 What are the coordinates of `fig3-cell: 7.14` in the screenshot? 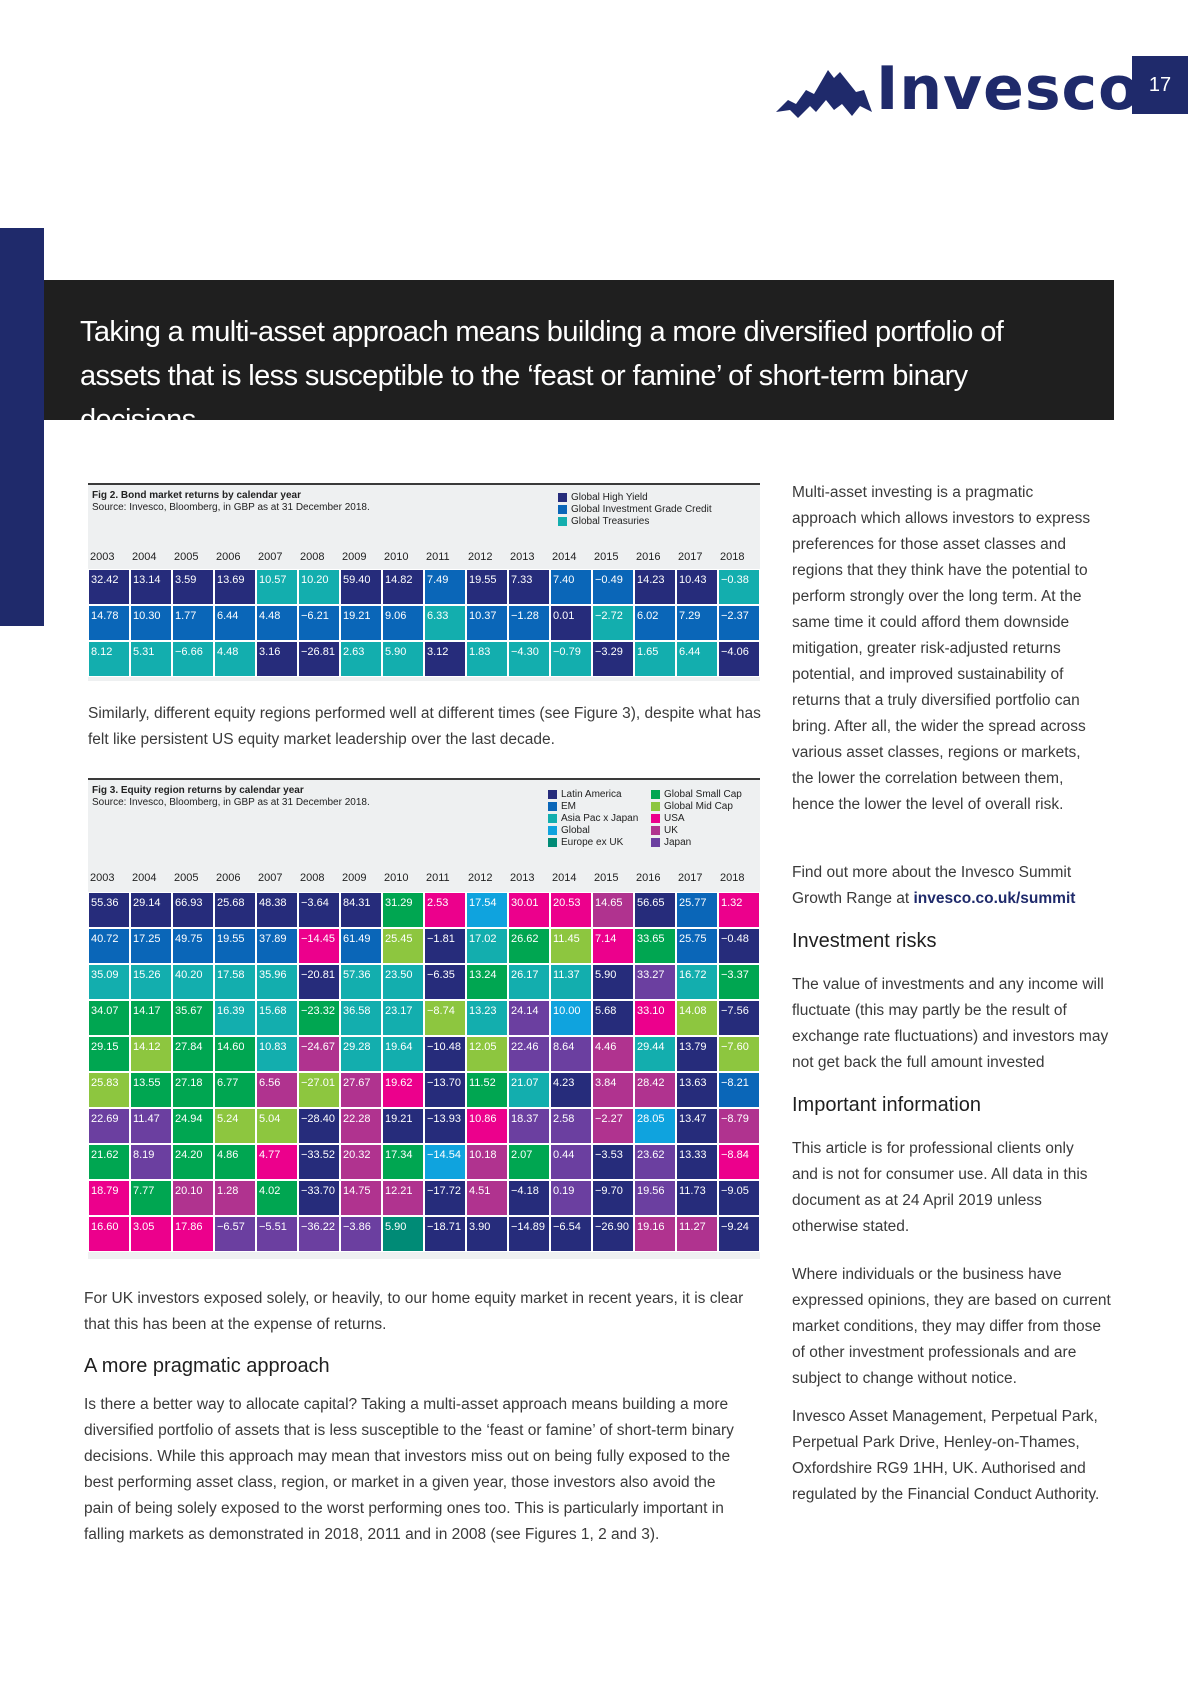 It's located at (613, 946).